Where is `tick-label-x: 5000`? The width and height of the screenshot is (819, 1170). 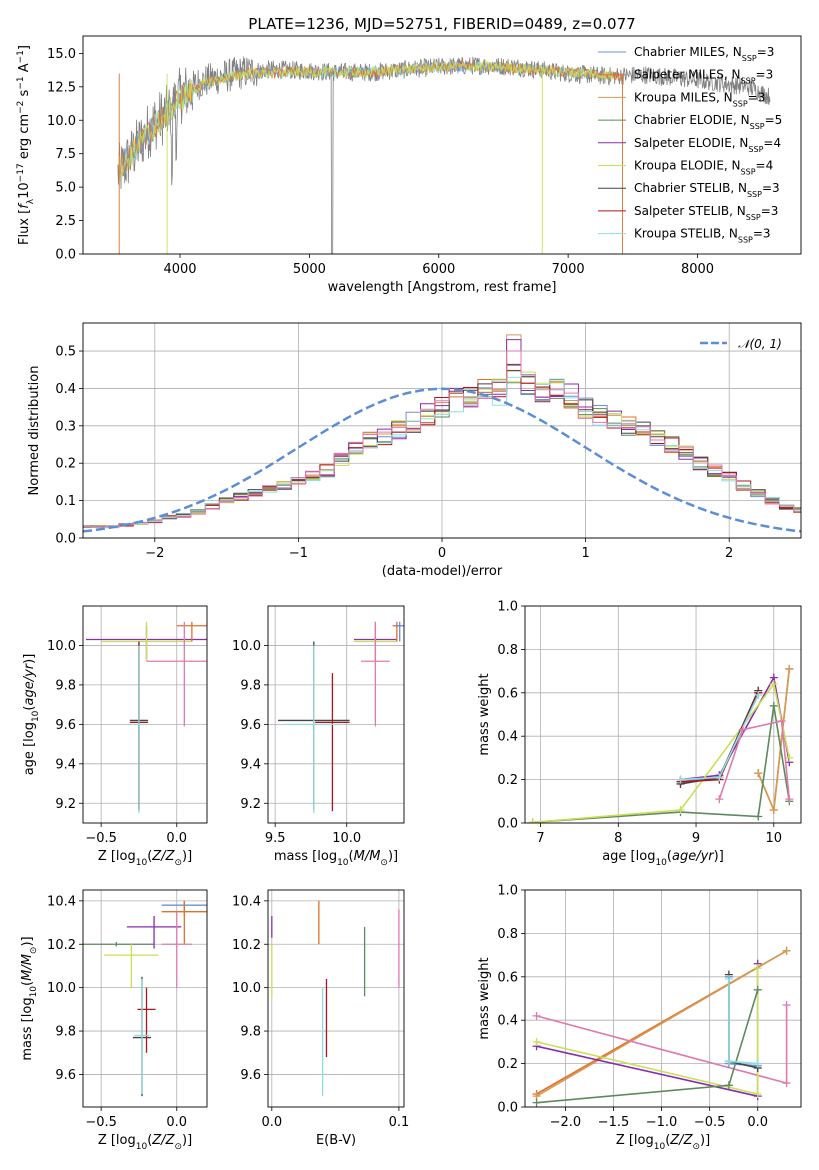 tick-label-x: 5000 is located at coordinates (309, 269).